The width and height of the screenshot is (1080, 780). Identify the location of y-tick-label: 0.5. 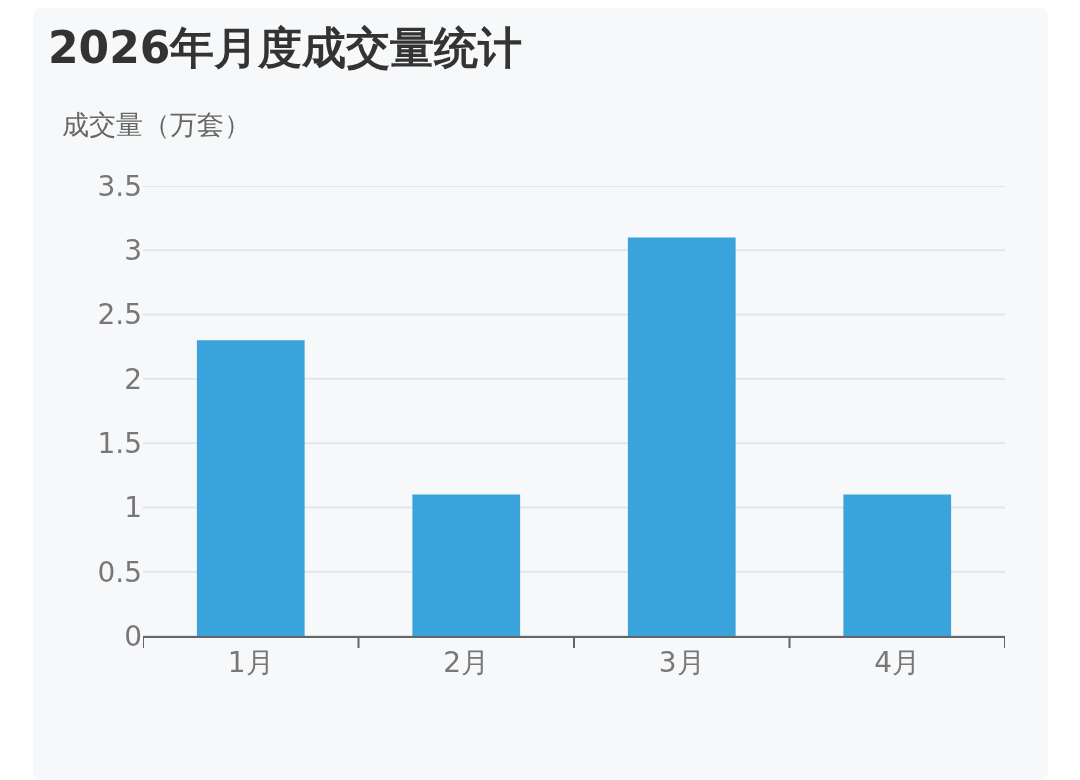
(119, 572).